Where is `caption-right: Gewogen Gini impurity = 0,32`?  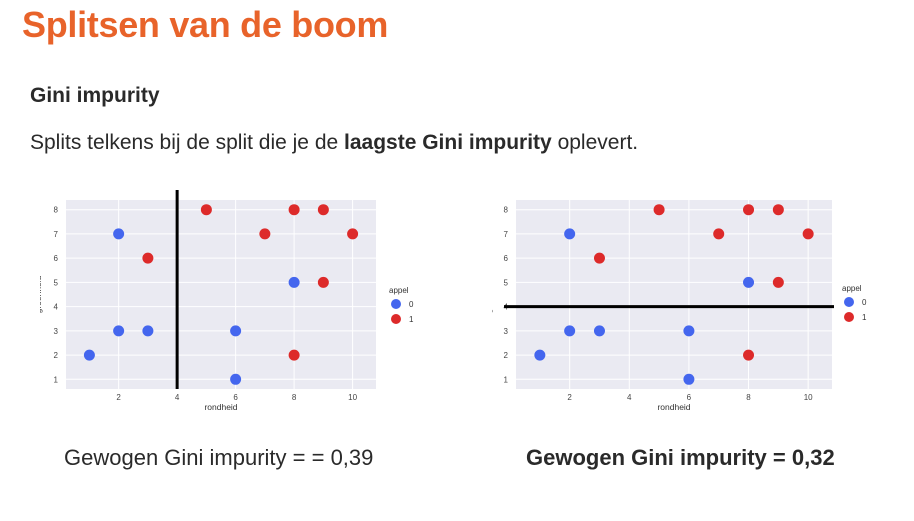
caption-right: Gewogen Gini impurity = 0,32 is located at coordinates (680, 457).